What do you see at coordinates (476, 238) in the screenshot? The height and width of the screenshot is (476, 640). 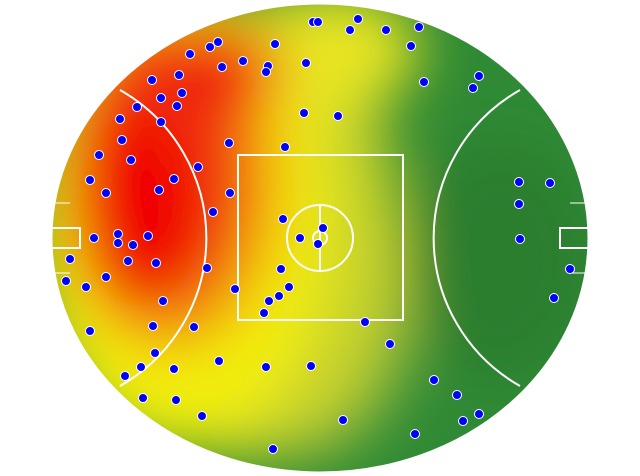 I see `right-arc` at bounding box center [476, 238].